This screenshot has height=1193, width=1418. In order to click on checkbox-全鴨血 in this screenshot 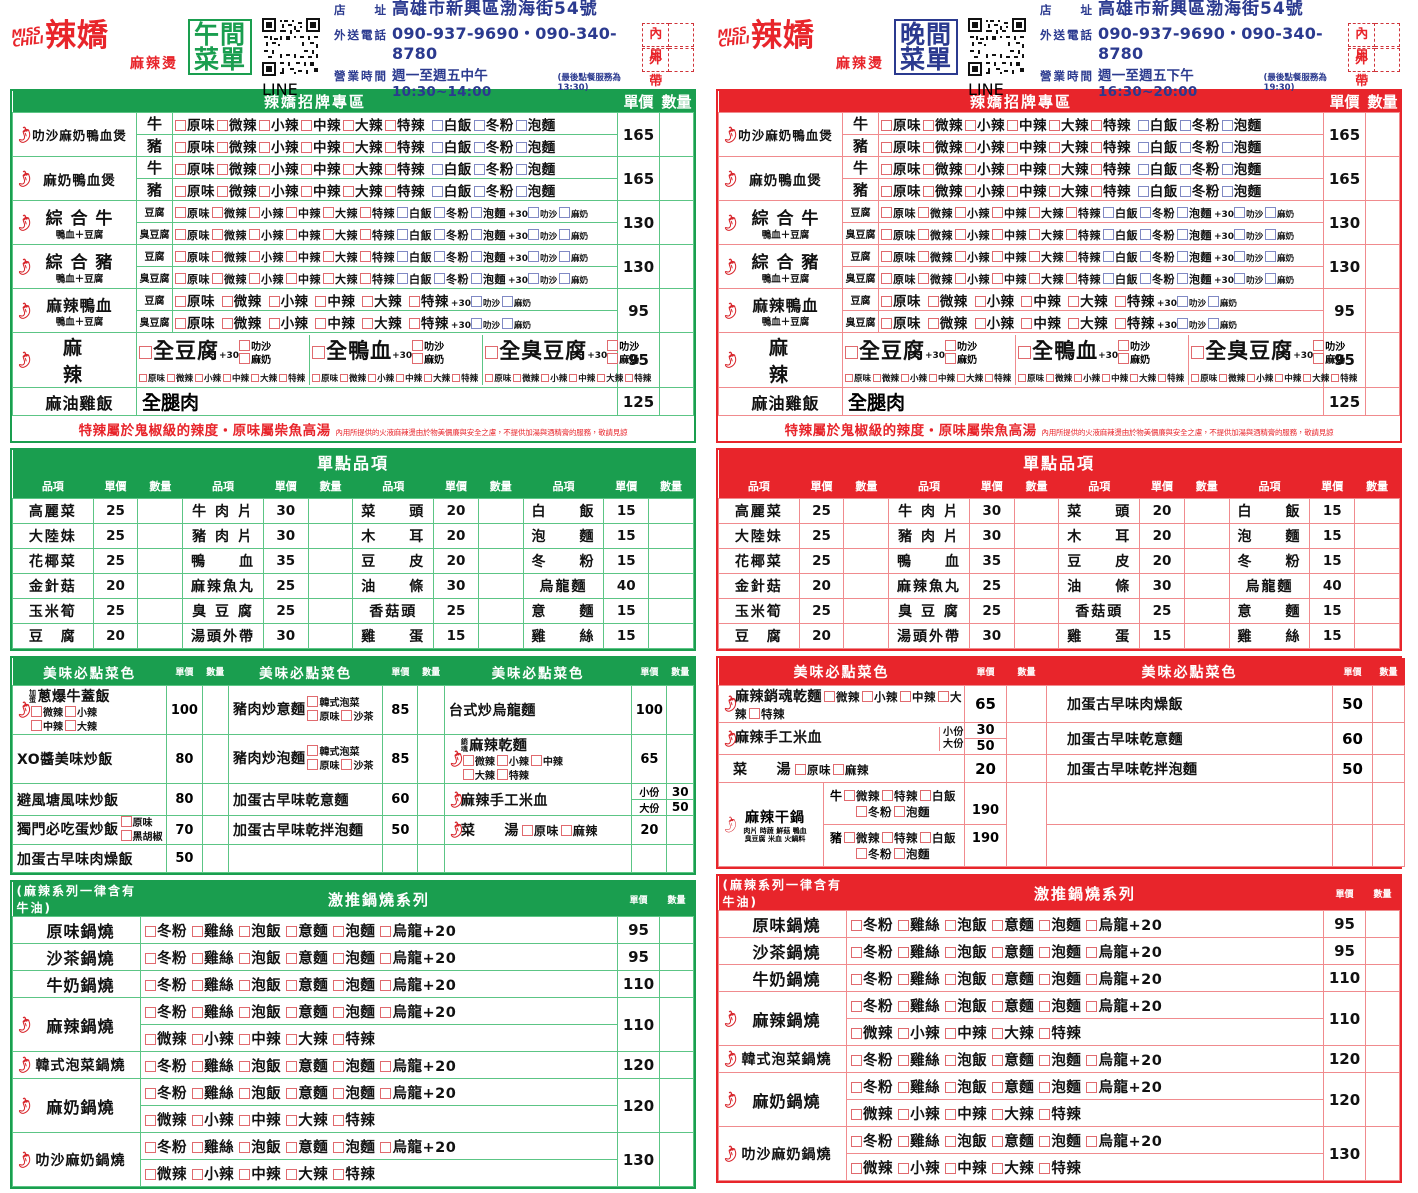, I will do `click(319, 352)`.